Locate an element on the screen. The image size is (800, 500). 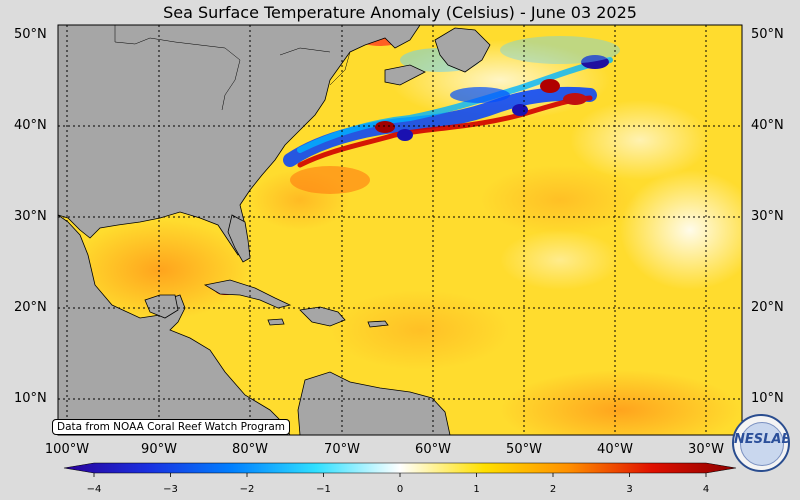
globe-icon is located at coordinates (762, 444).